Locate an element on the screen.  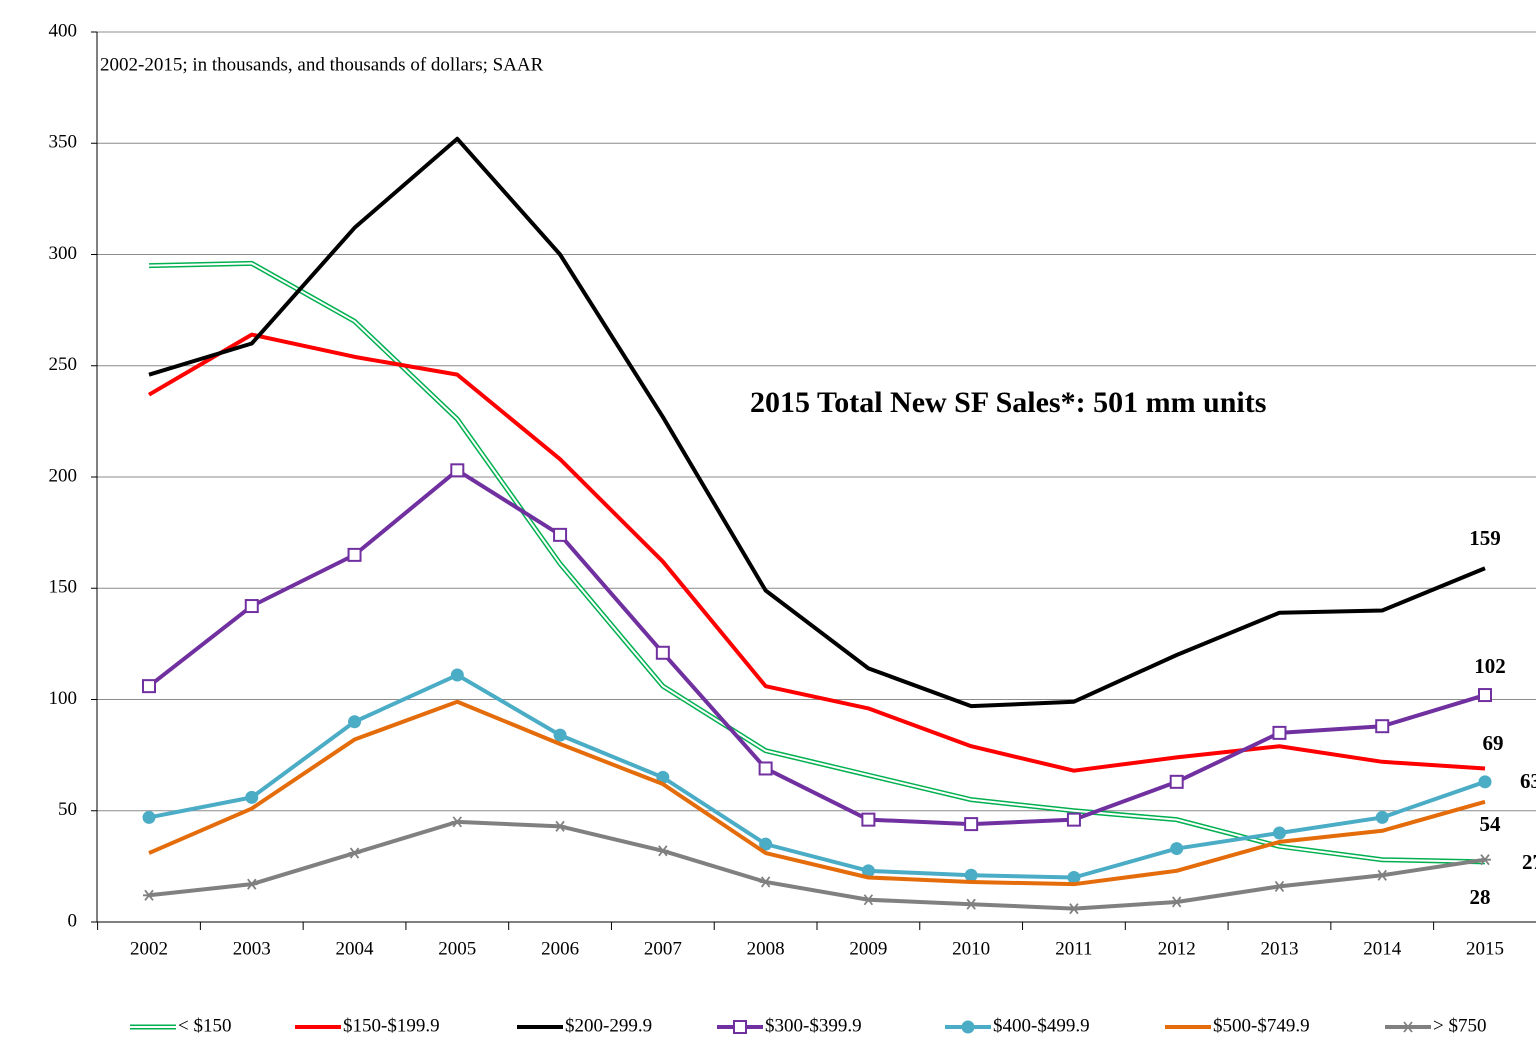
data-label: 102 is located at coordinates (1490, 666).